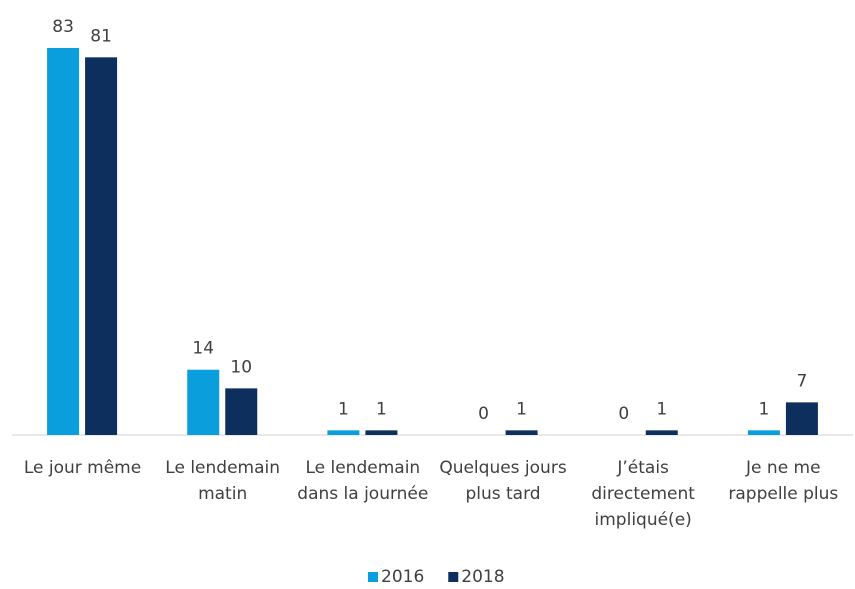  What do you see at coordinates (482, 577) in the screenshot?
I see `legend-label: 2018` at bounding box center [482, 577].